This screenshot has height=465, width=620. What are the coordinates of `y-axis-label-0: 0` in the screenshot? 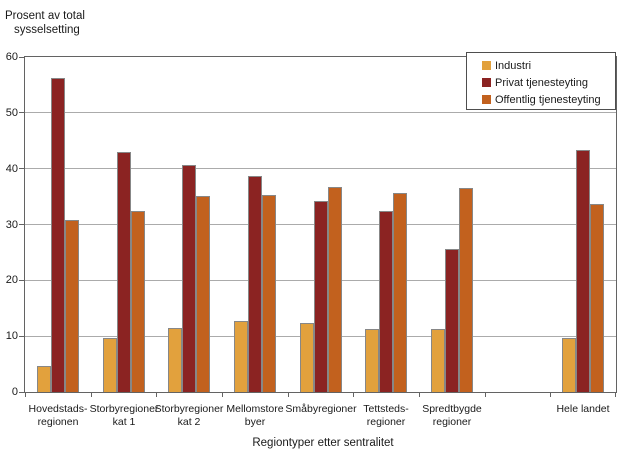 It's located at (14, 392).